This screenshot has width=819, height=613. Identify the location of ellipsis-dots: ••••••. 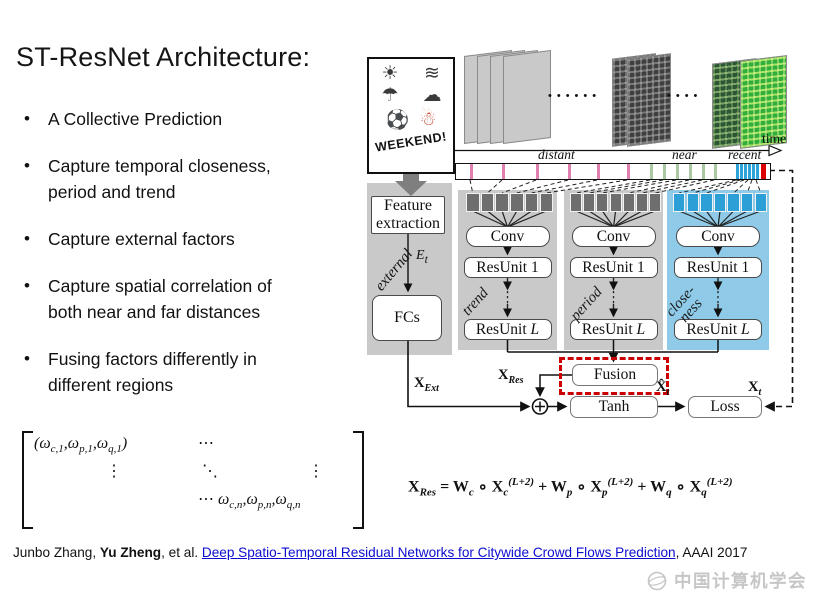
(575, 96).